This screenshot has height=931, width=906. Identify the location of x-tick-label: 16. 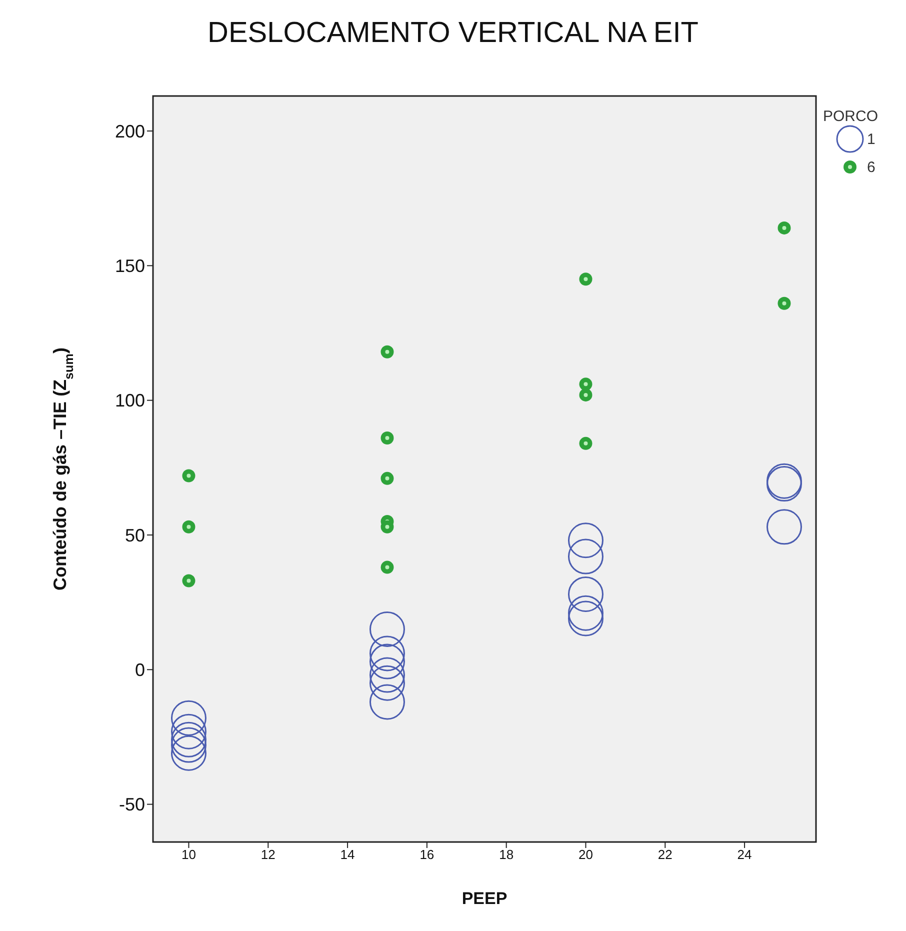
(427, 854).